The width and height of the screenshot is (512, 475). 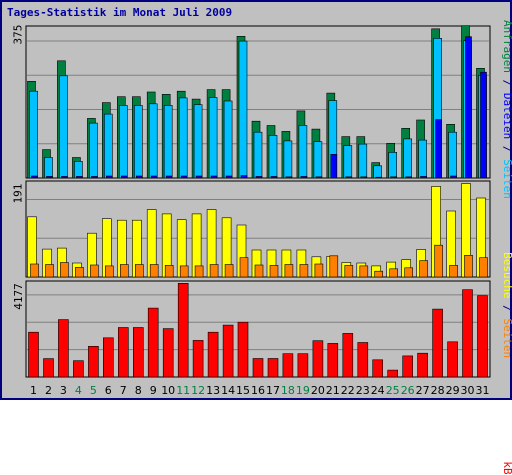 What do you see at coordinates (303, 390) in the screenshot?
I see `day-label-19: 19` at bounding box center [303, 390].